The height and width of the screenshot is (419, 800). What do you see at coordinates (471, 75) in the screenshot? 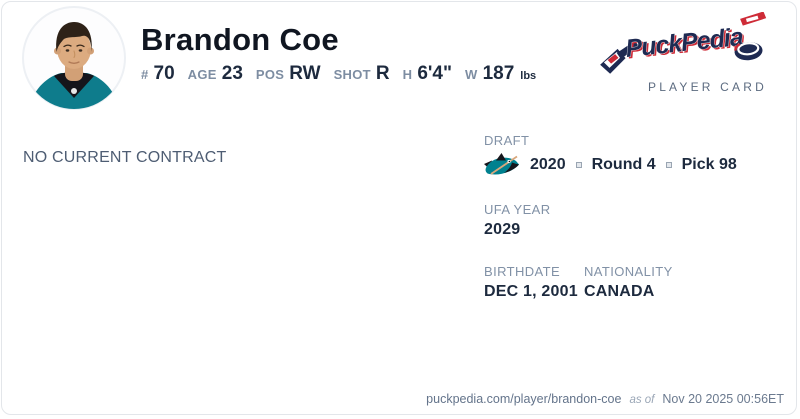
I see `stat-label: W` at bounding box center [471, 75].